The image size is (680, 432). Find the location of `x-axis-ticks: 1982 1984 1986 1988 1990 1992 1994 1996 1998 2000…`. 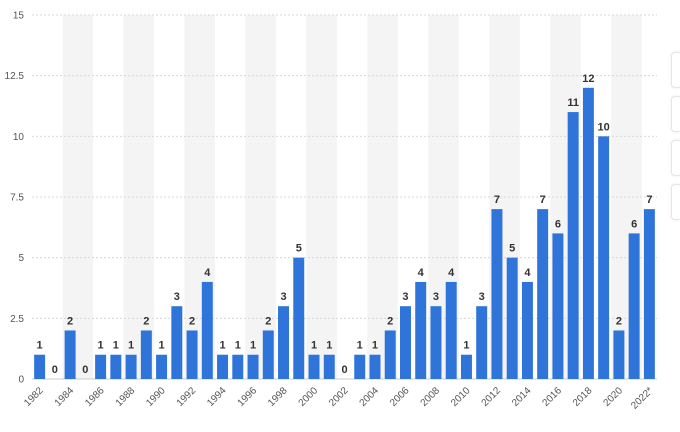

x-axis-ticks: 1982 1984 1986 1988 1990 1992 1994 1996 1998 2000… is located at coordinates (338, 398).